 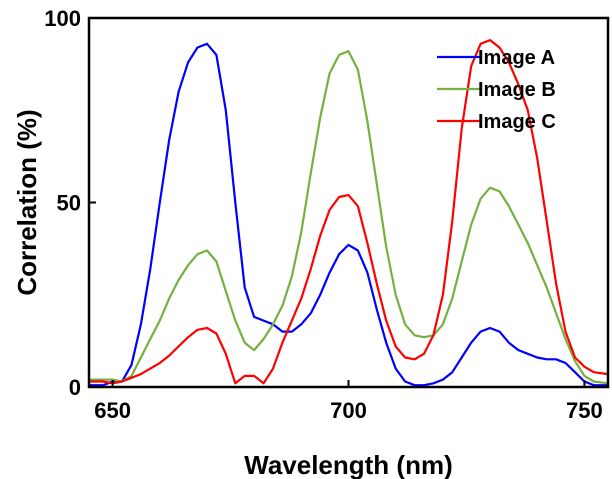 I want to click on x-axis: 650 700 750, so click(x=348, y=401).